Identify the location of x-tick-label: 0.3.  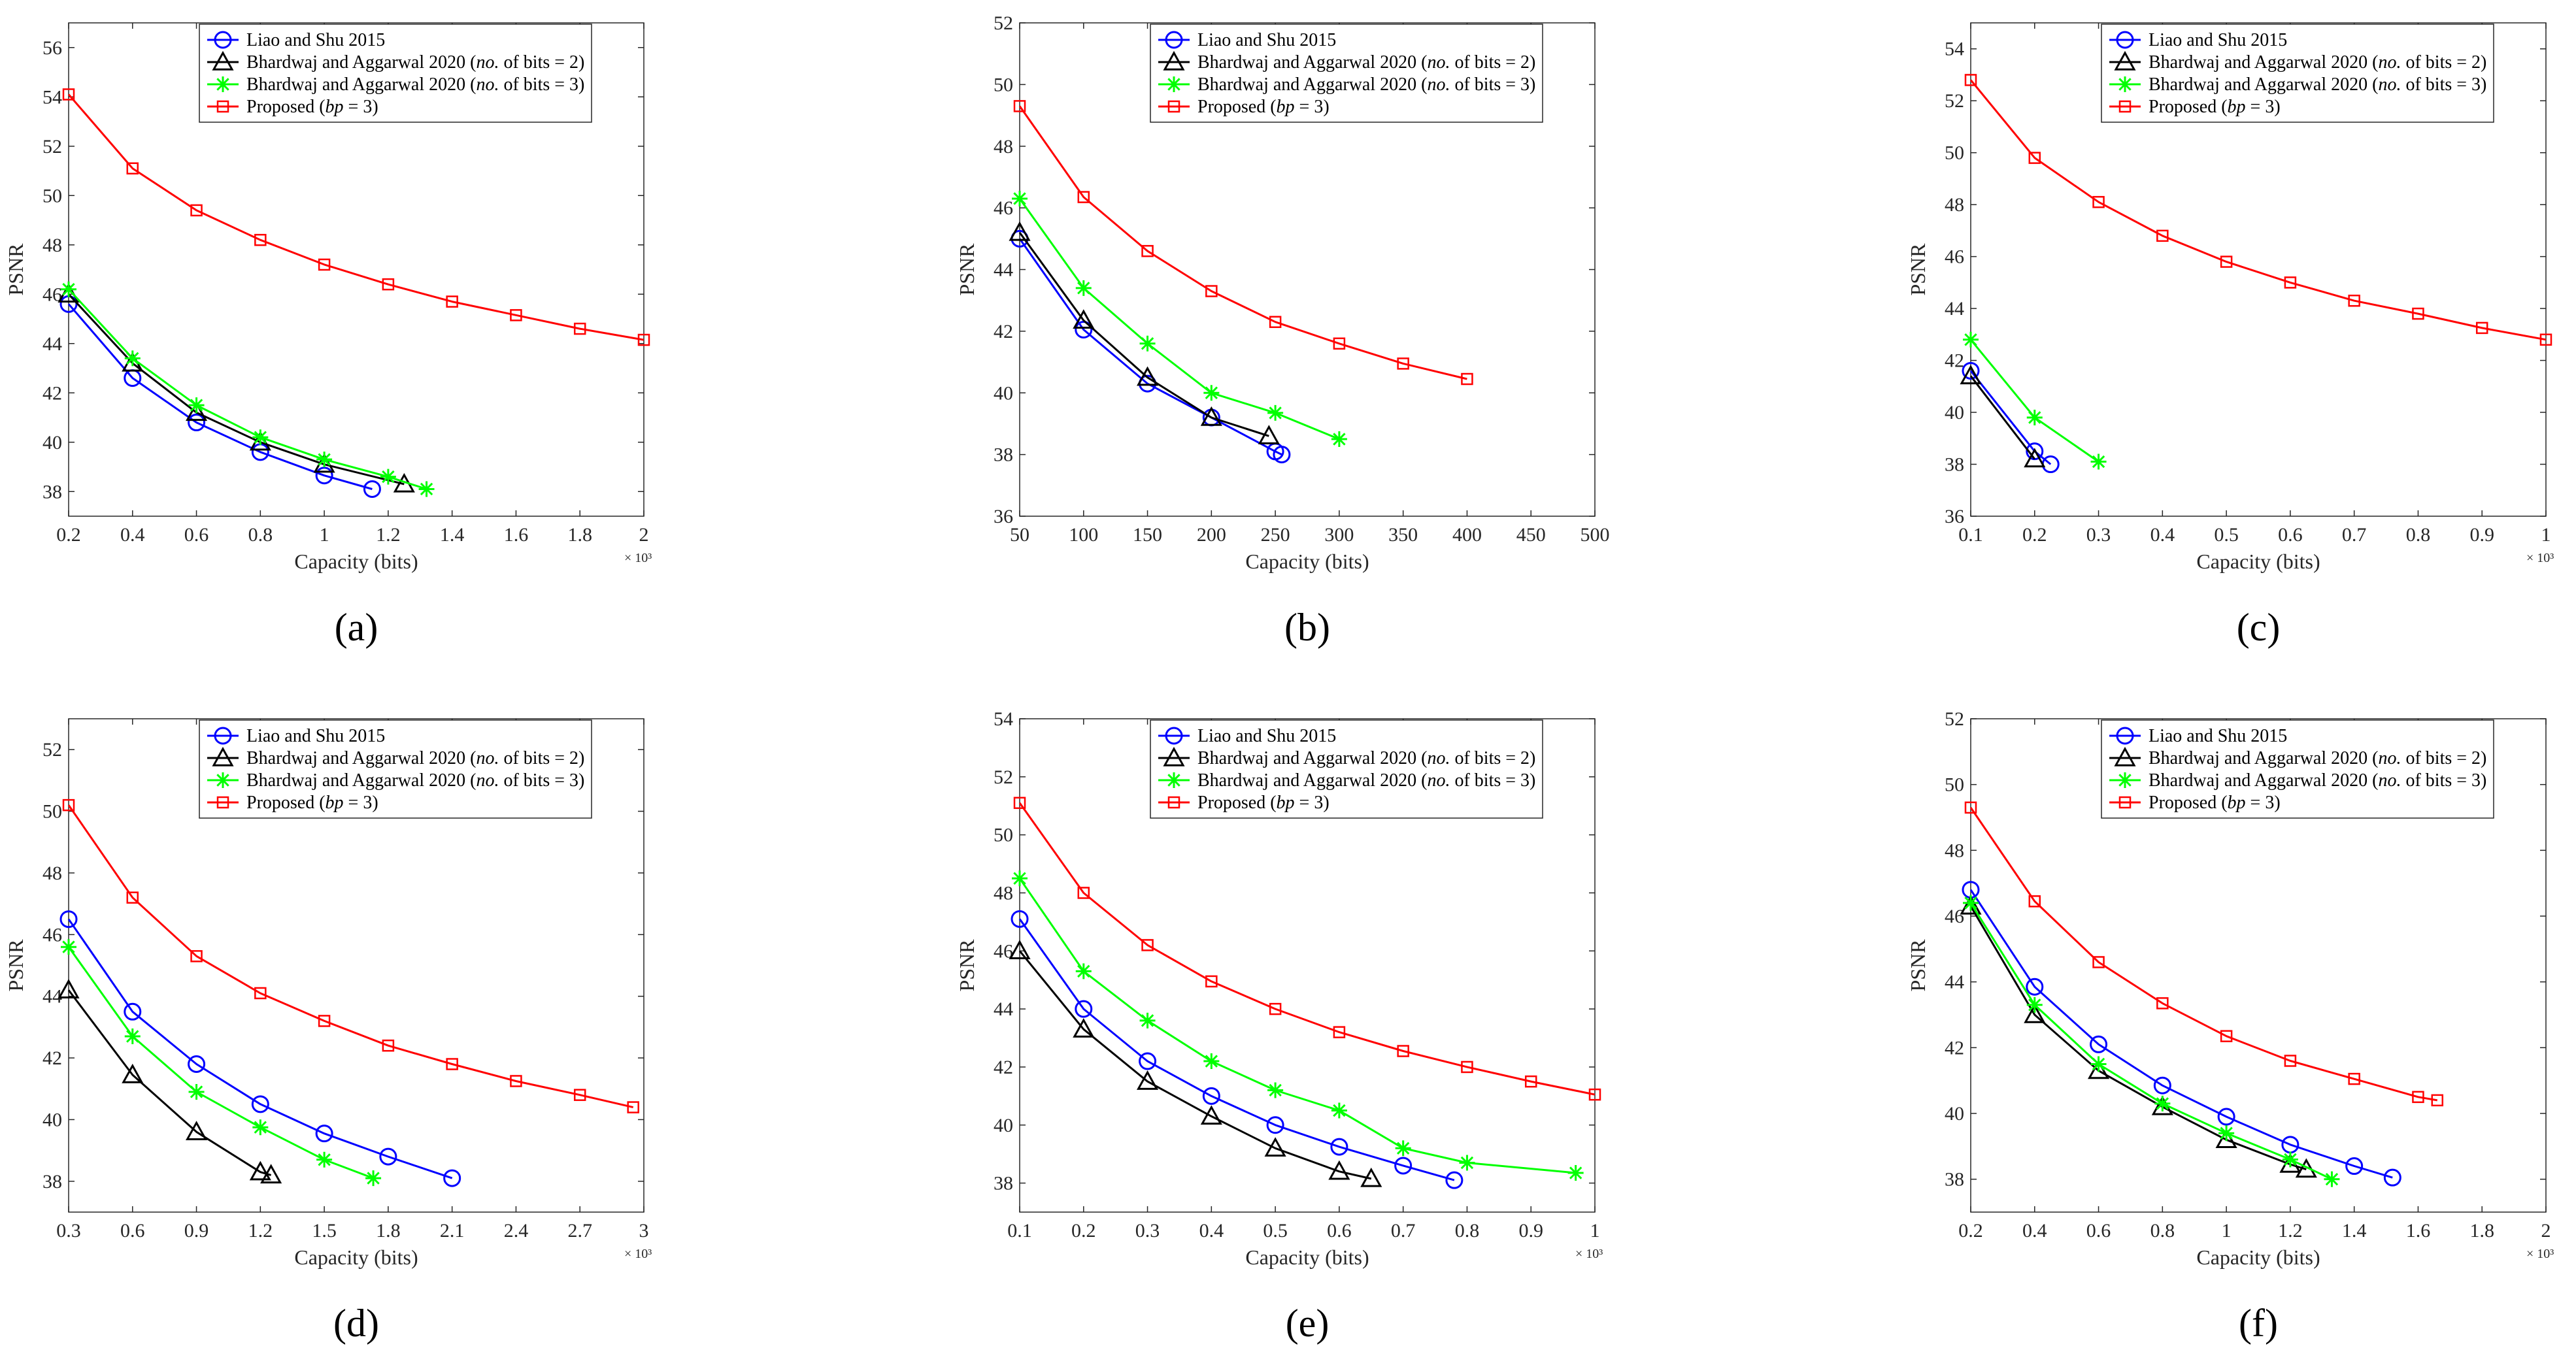
(2098, 535).